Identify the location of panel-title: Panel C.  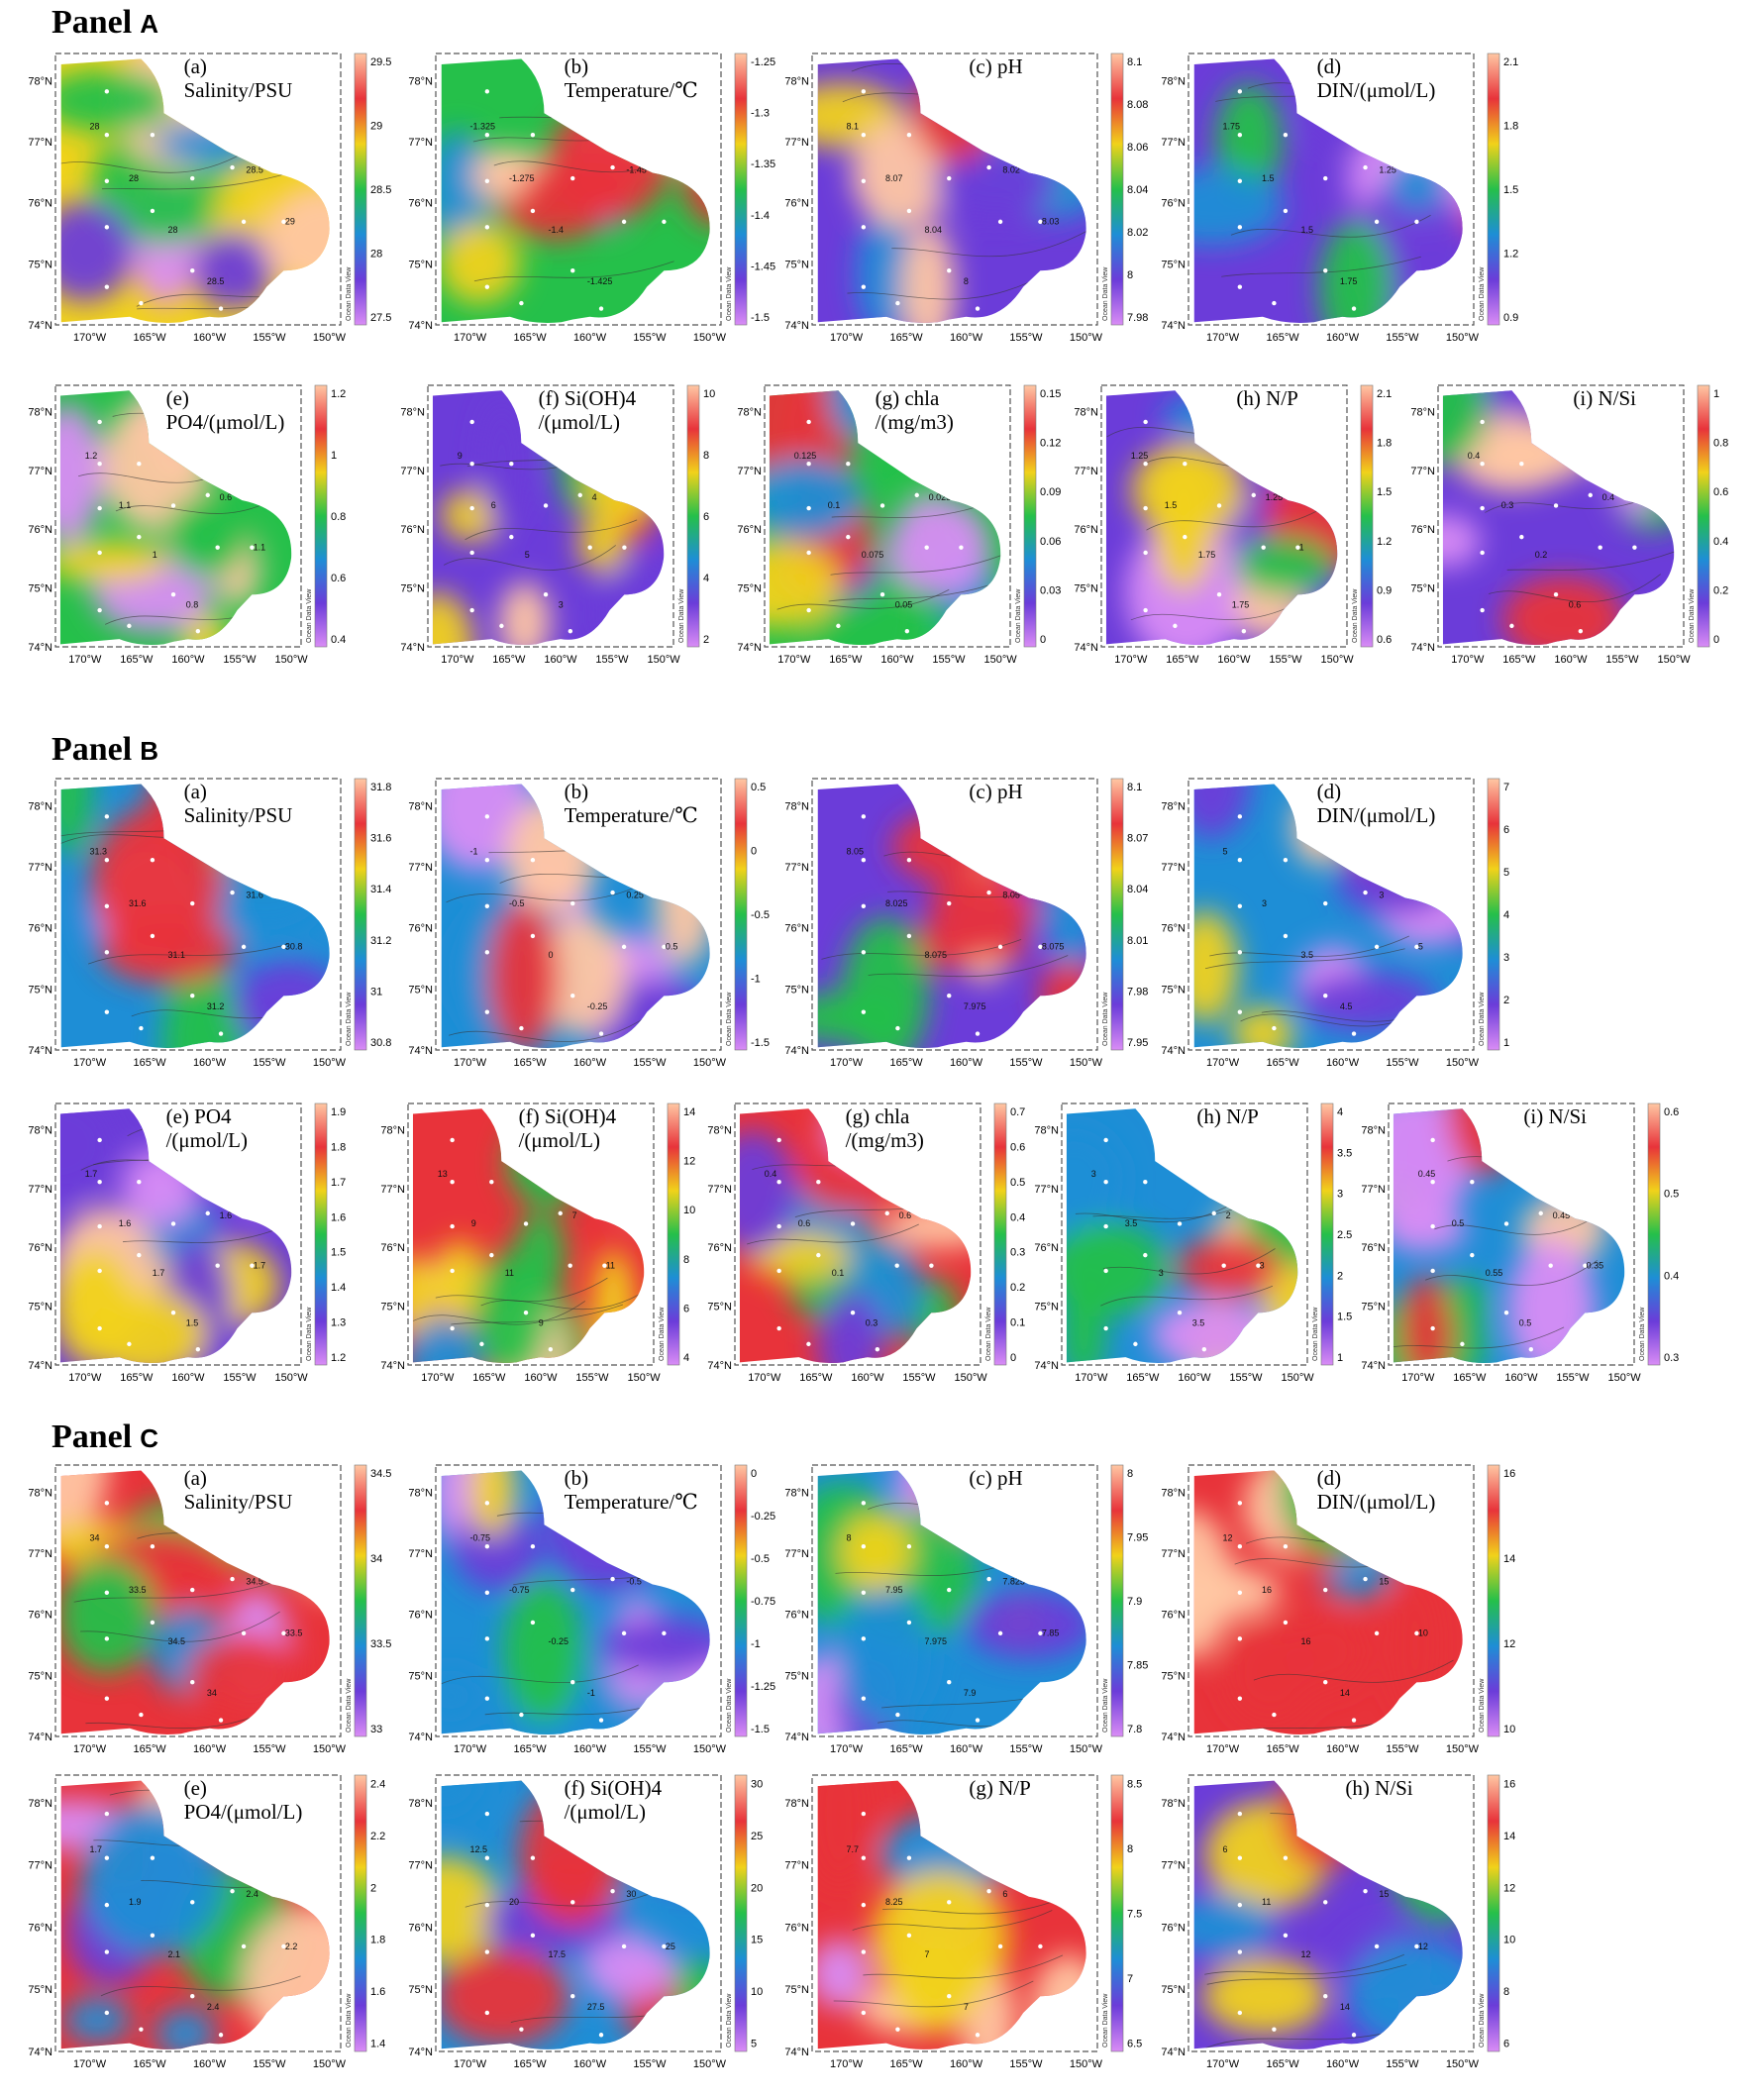
(105, 1437).